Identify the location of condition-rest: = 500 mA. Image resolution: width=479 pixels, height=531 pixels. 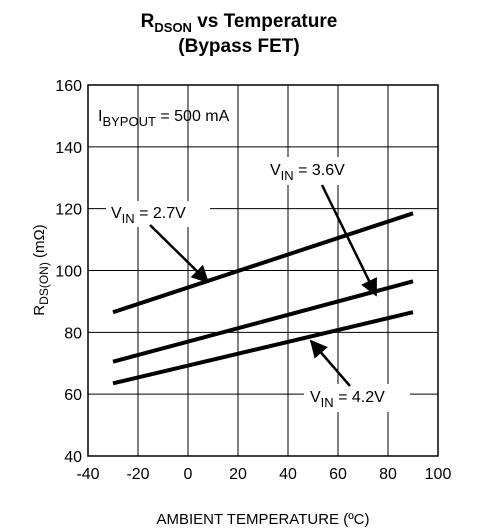
(193, 116).